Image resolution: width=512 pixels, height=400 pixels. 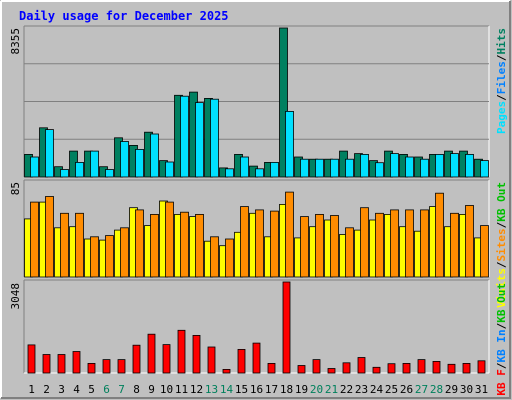 I want to click on x-tick-label-27: 27, so click(x=421, y=389).